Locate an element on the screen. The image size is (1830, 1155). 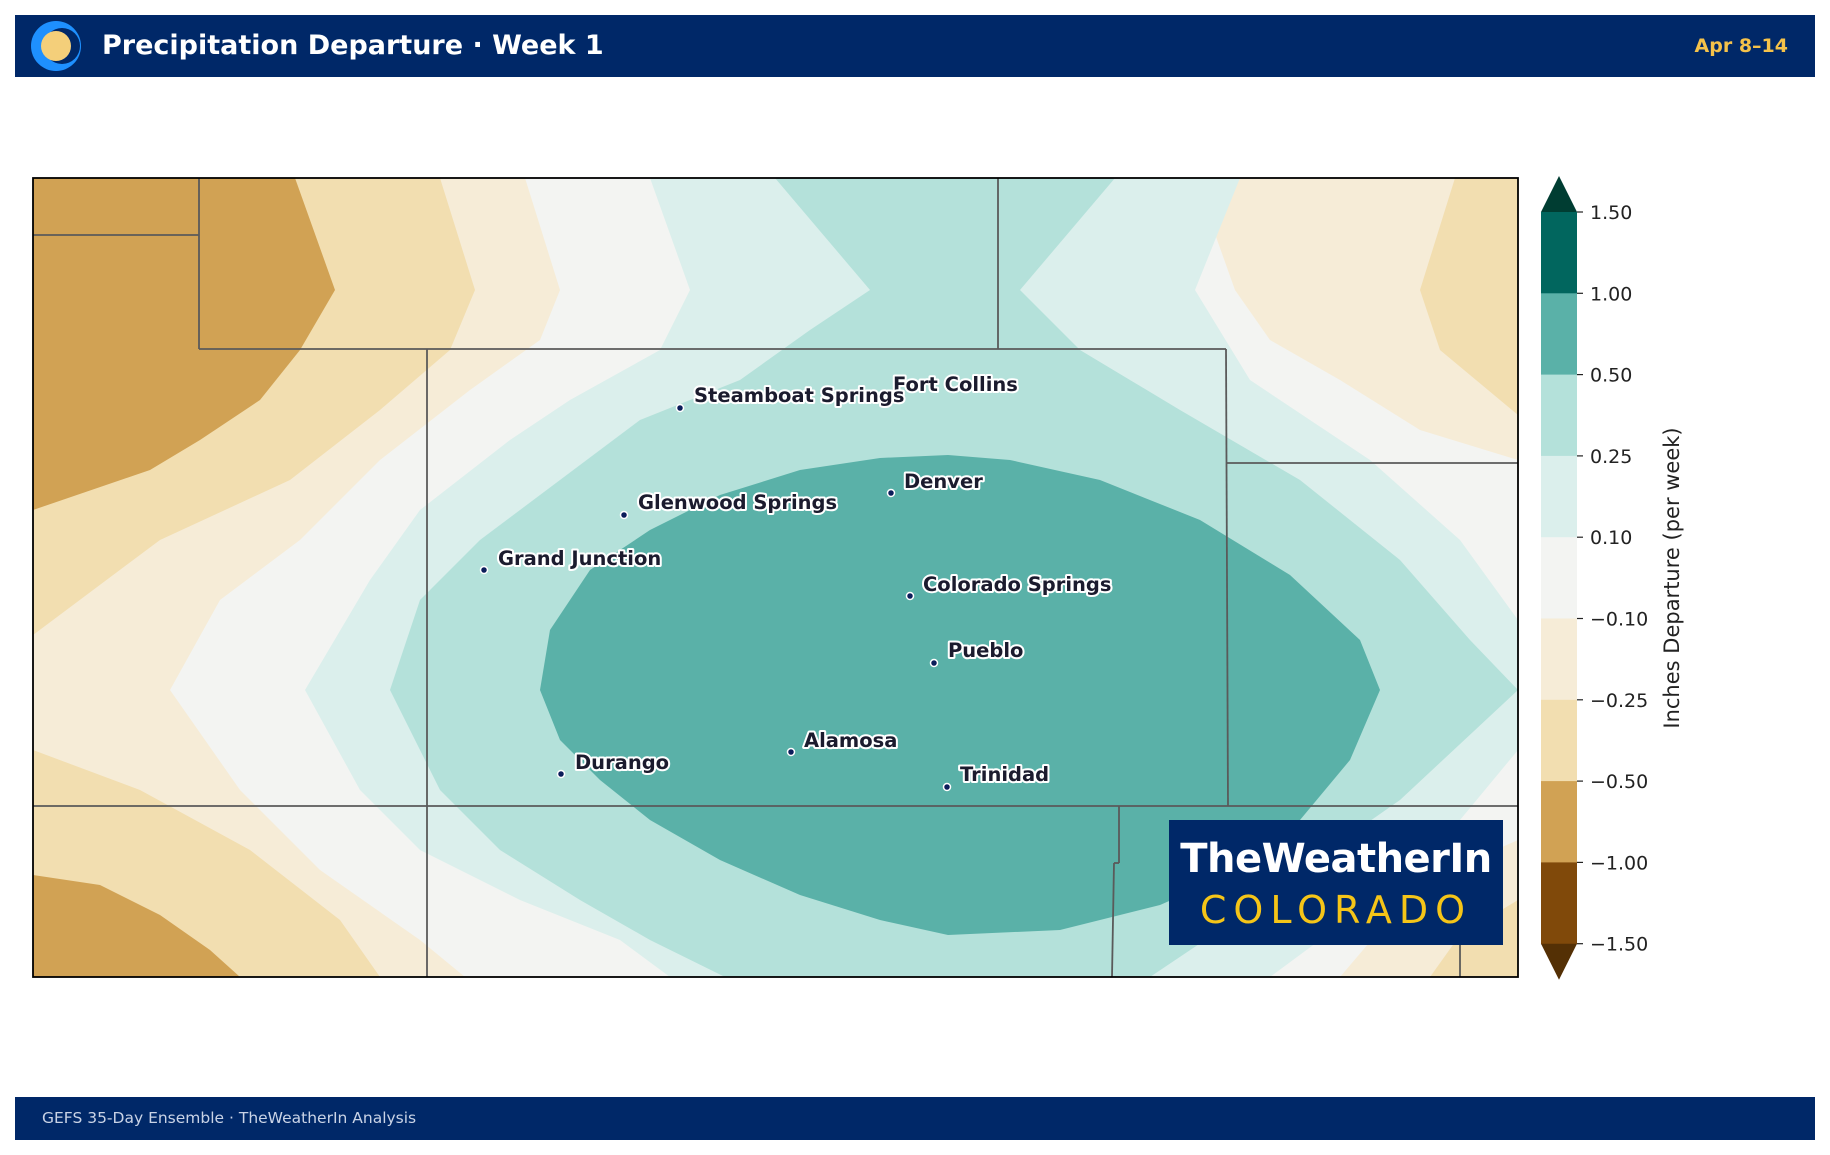
city-label: Pueblo is located at coordinates (985, 650).